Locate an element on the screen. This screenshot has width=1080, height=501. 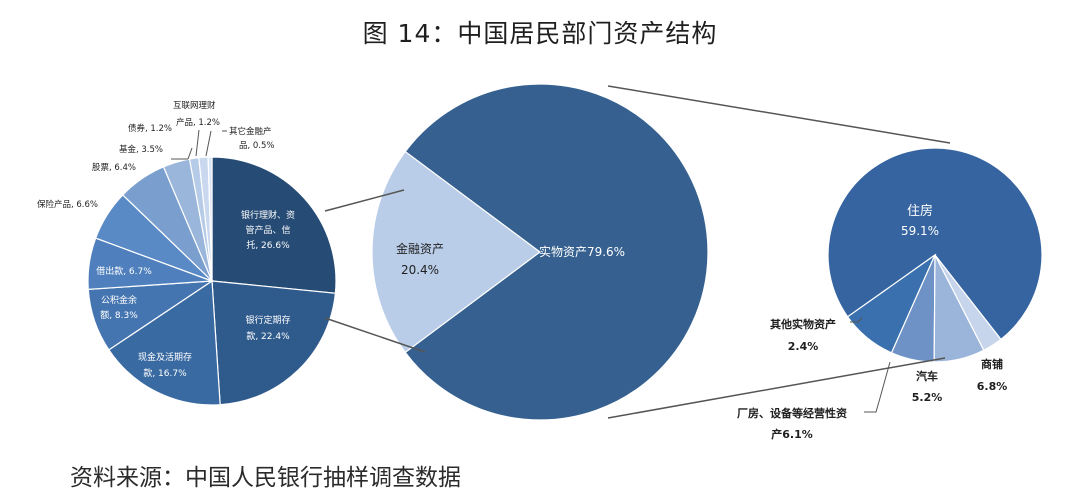
source-note: 资料来源：中国人民银行抽样调查数据 is located at coordinates (265, 478).